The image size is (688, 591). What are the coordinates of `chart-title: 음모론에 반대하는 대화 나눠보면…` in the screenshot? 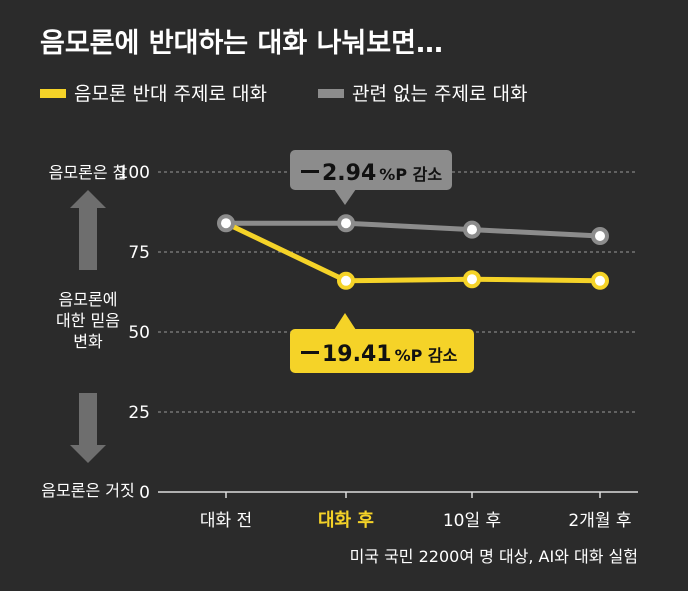 It's located at (241, 43).